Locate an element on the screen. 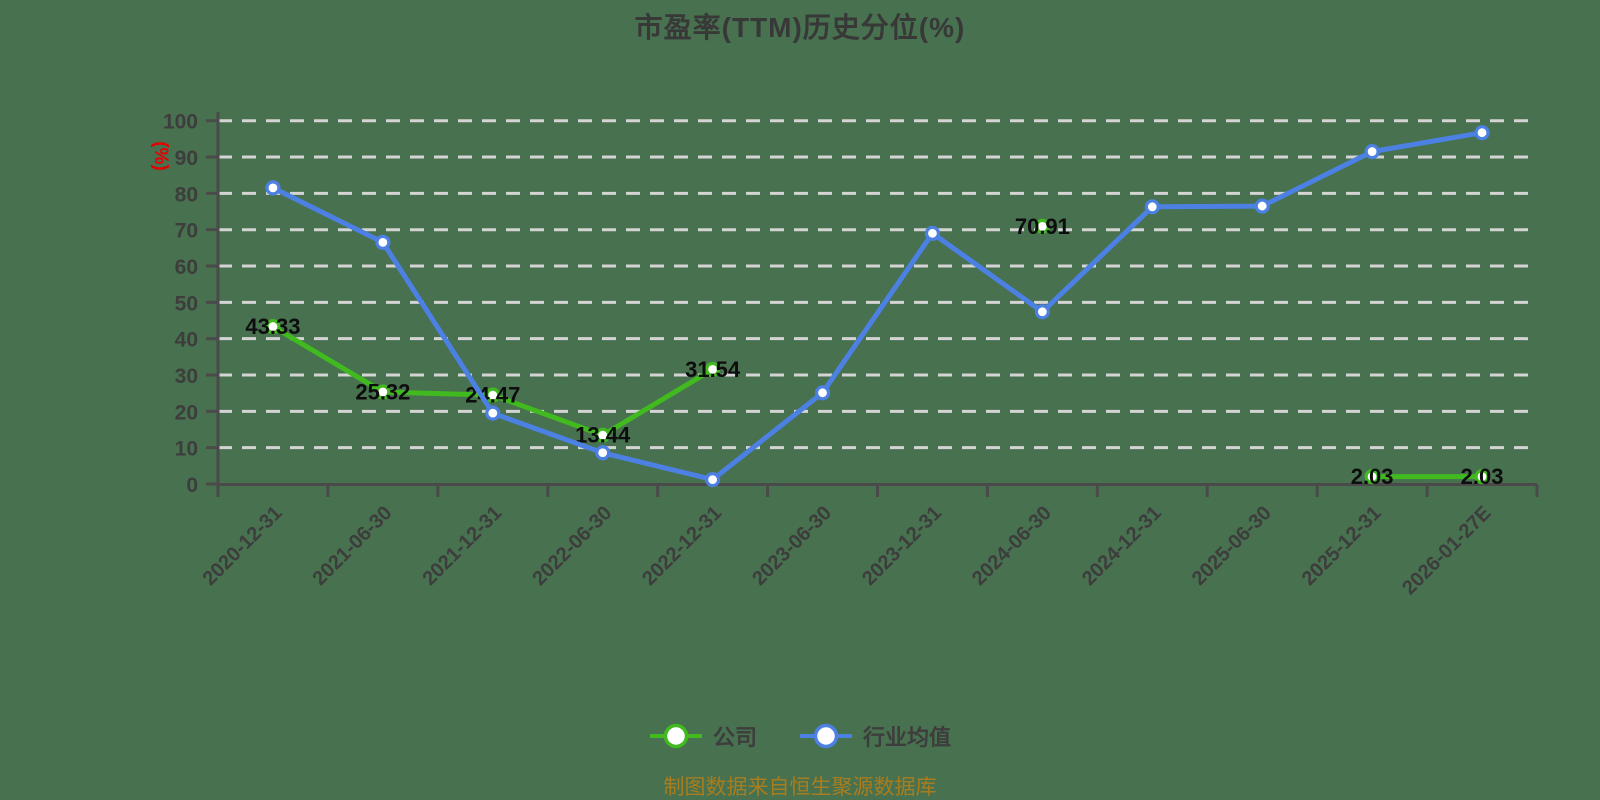 The image size is (1600, 800). chart-title: 市盈率(TTM)历史分位(%) is located at coordinates (800, 27).